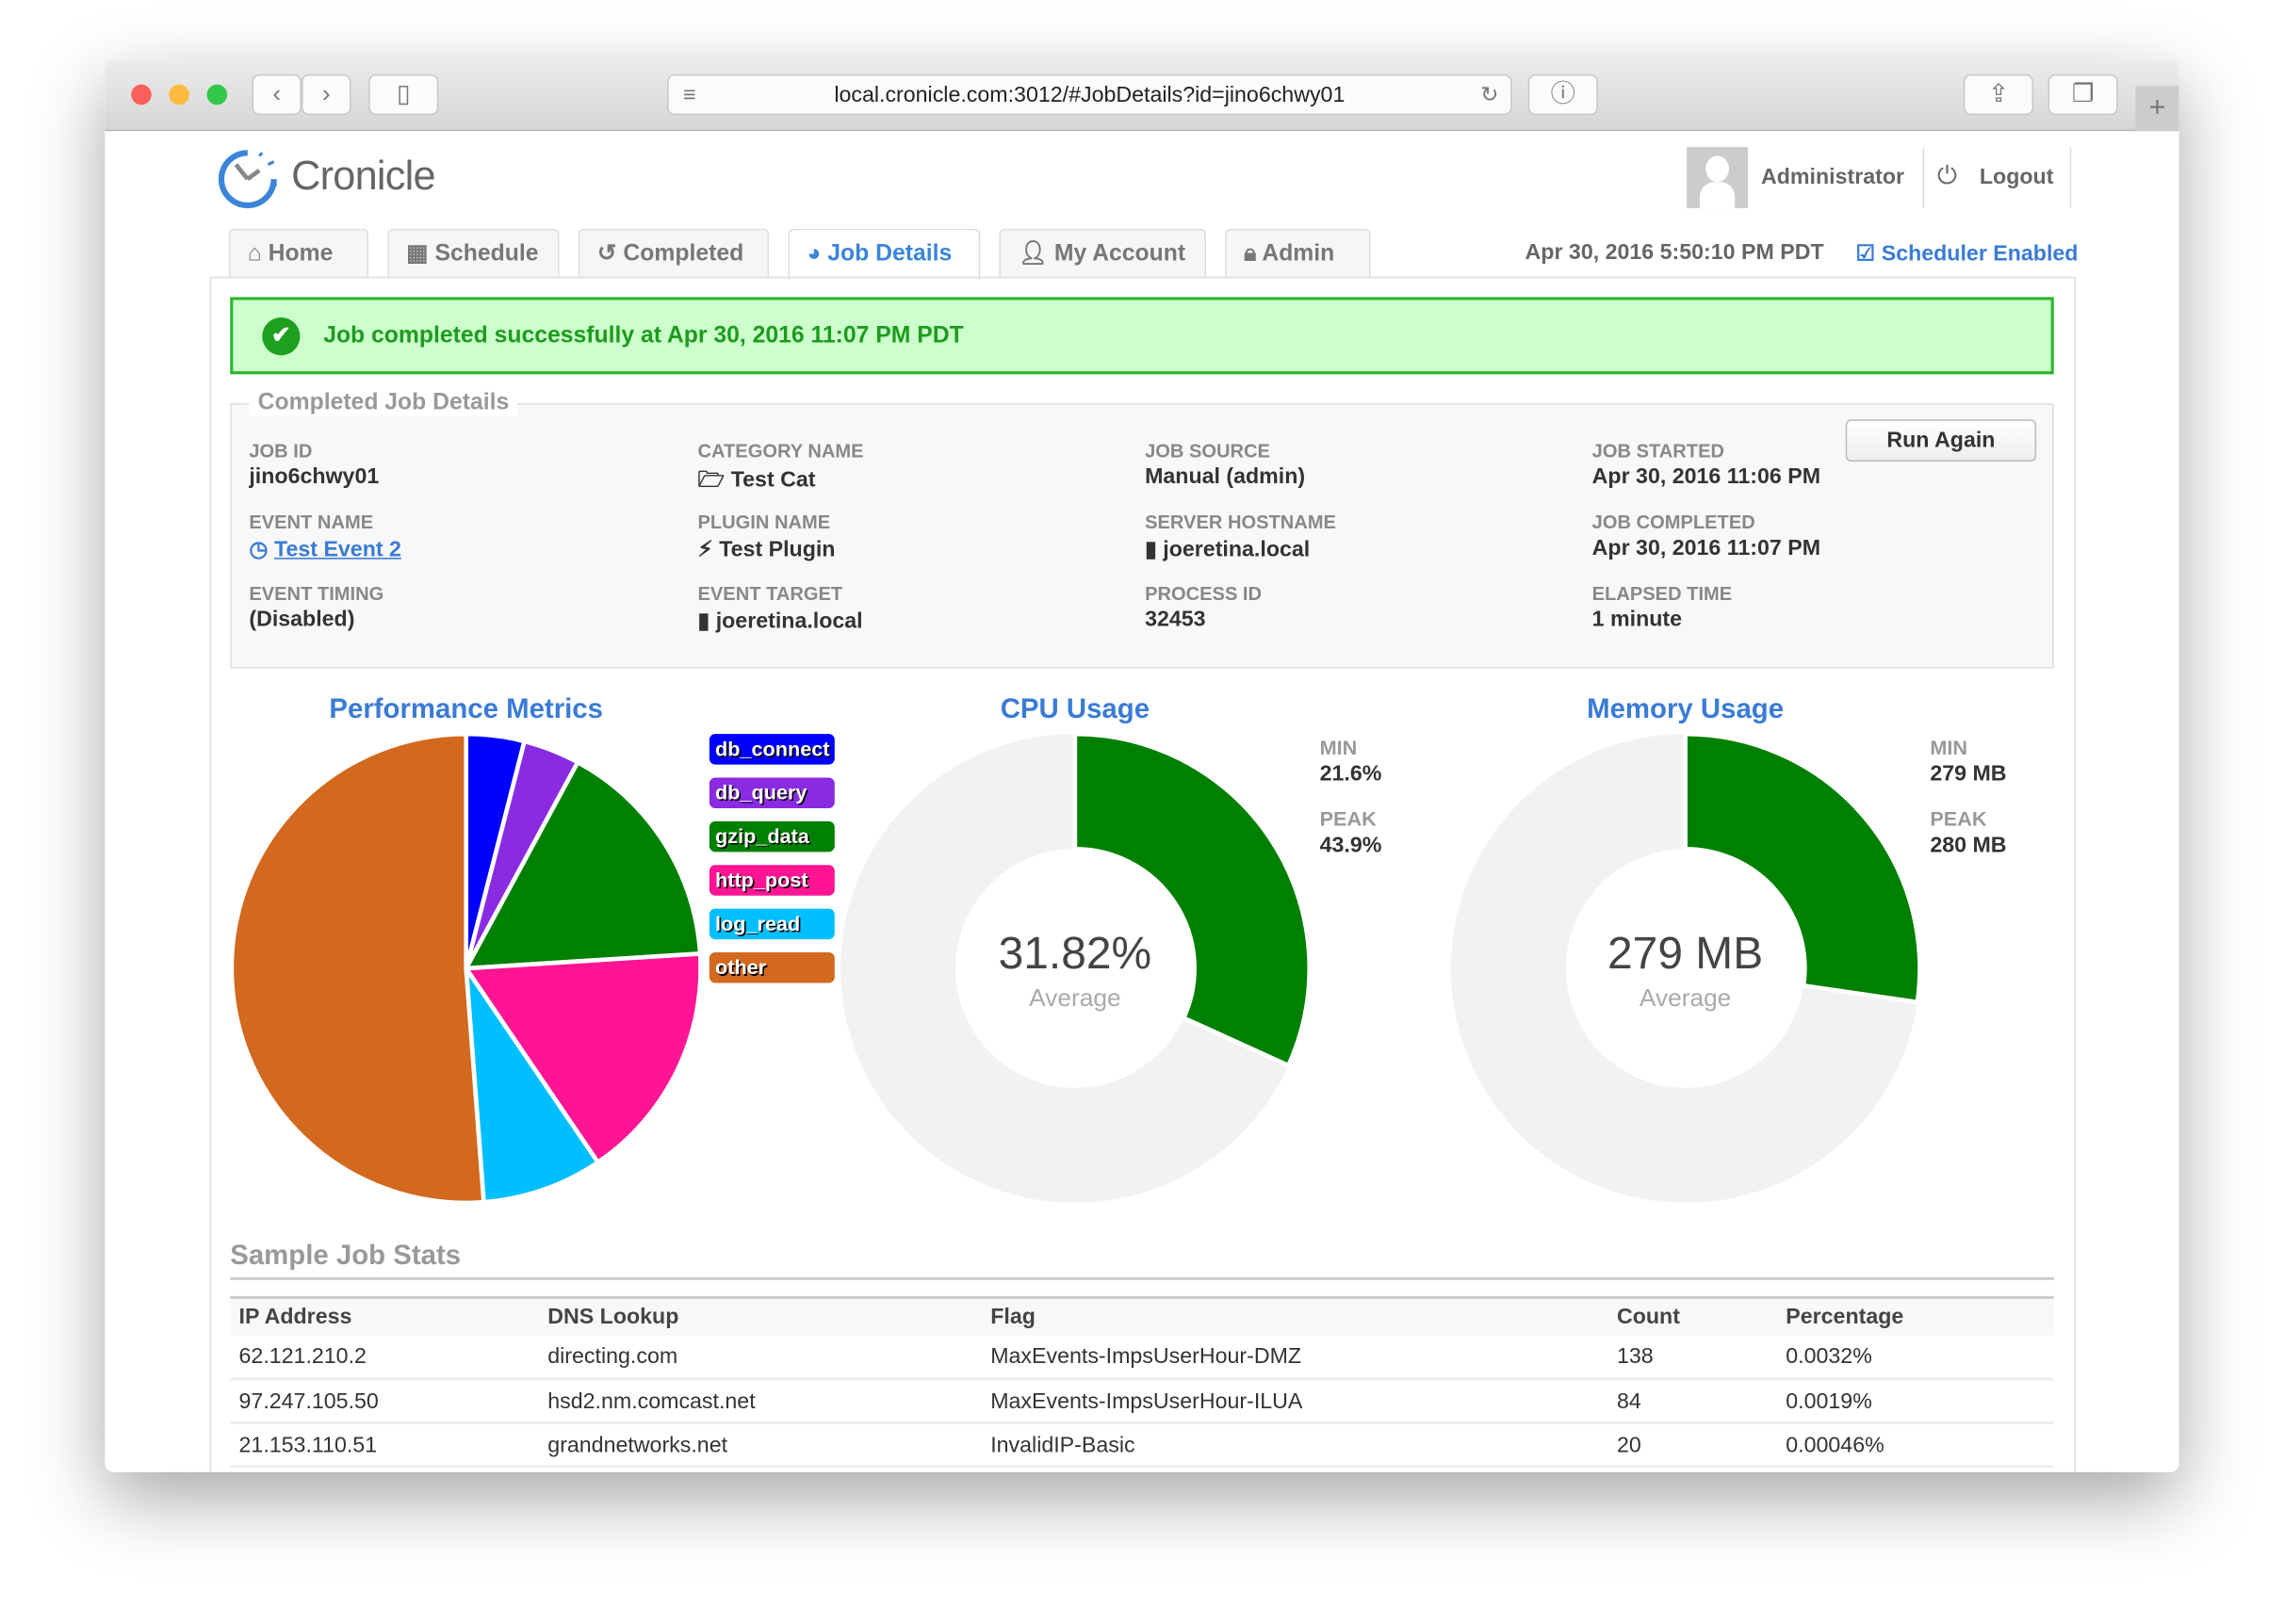  What do you see at coordinates (760, 1315) in the screenshot?
I see `column-header: DNS Lookup` at bounding box center [760, 1315].